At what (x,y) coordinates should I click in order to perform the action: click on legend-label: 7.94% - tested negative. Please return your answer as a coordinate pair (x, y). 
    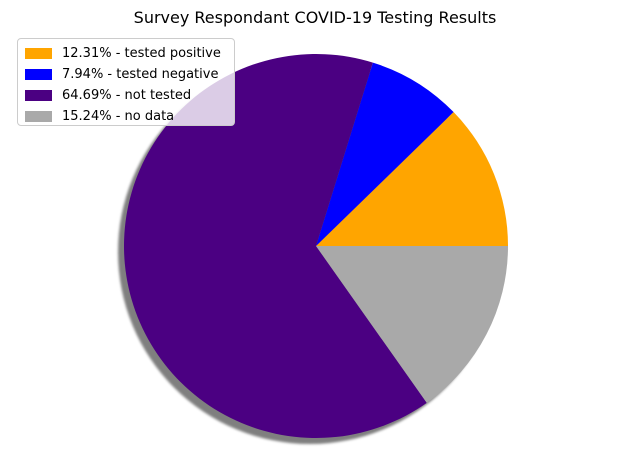
    Looking at the image, I should click on (140, 74).